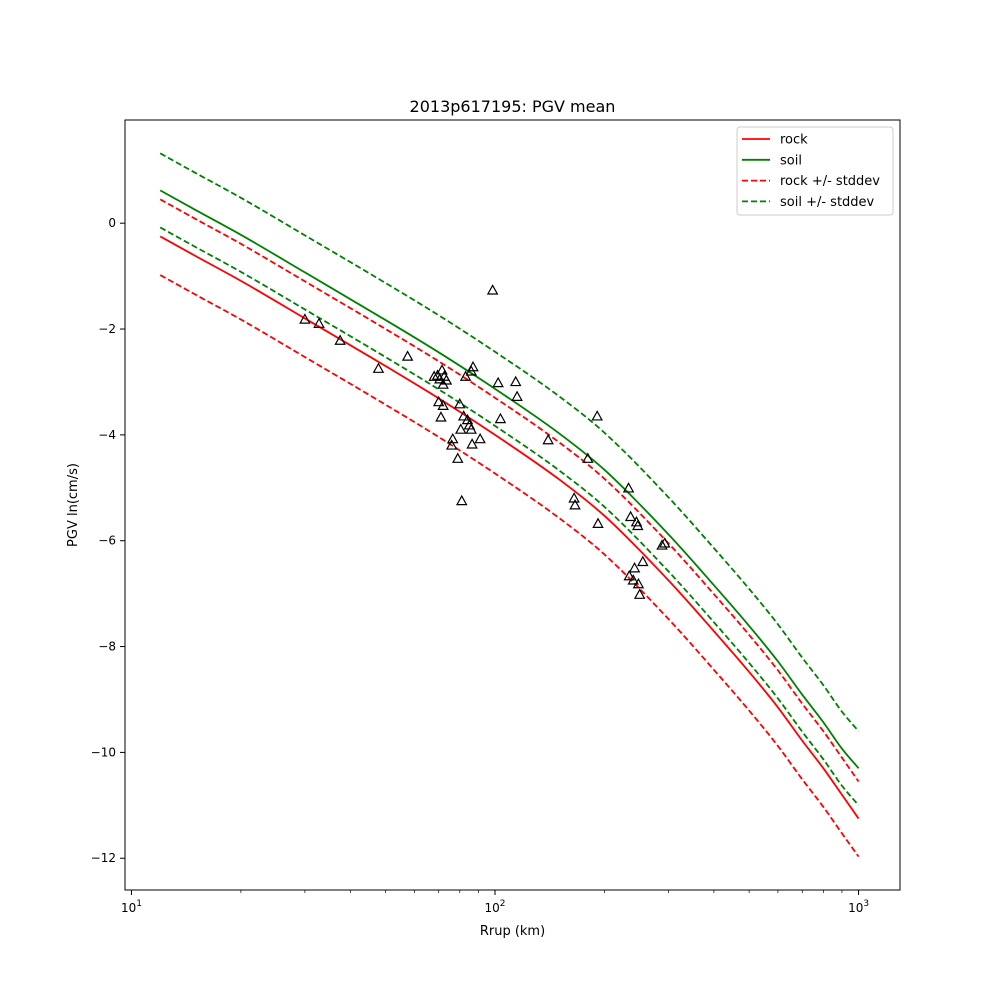 The image size is (1000, 1000). Describe the element at coordinates (512, 931) in the screenshot. I see `x-axis-label: Rrup (km)` at that location.